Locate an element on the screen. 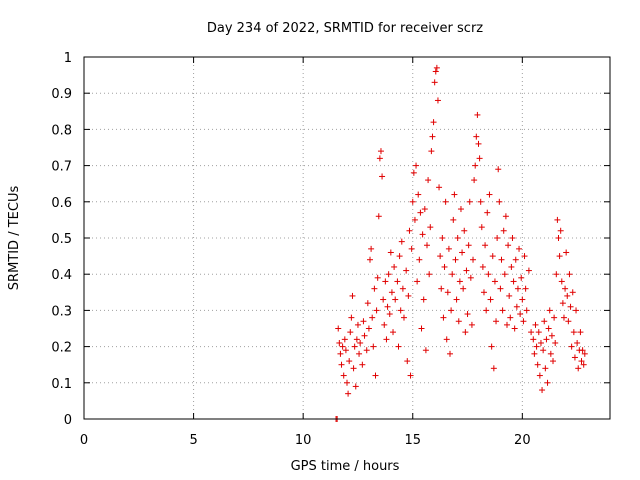  x-tick-label: 20 is located at coordinates (522, 440).